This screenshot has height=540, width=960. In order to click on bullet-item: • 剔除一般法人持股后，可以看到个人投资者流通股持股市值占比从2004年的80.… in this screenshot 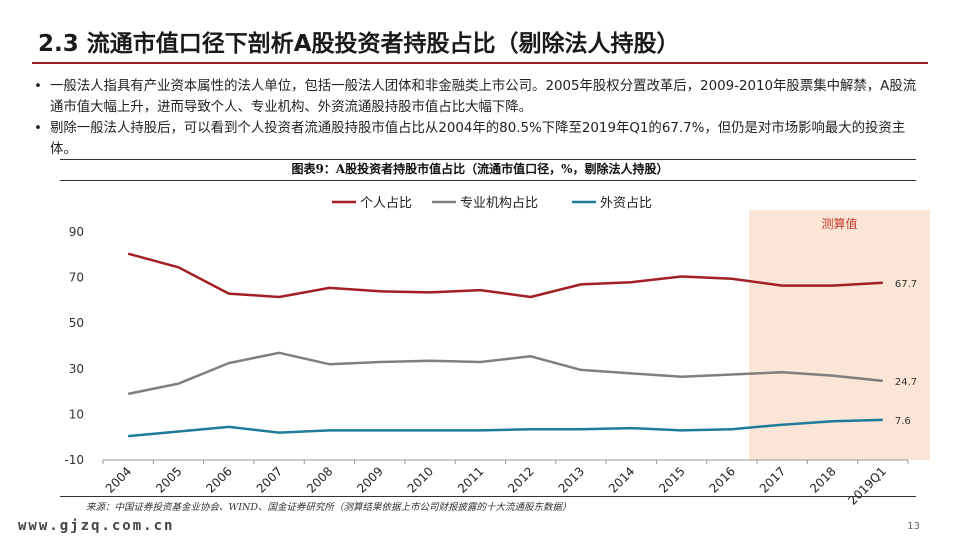, I will do `click(481, 139)`.